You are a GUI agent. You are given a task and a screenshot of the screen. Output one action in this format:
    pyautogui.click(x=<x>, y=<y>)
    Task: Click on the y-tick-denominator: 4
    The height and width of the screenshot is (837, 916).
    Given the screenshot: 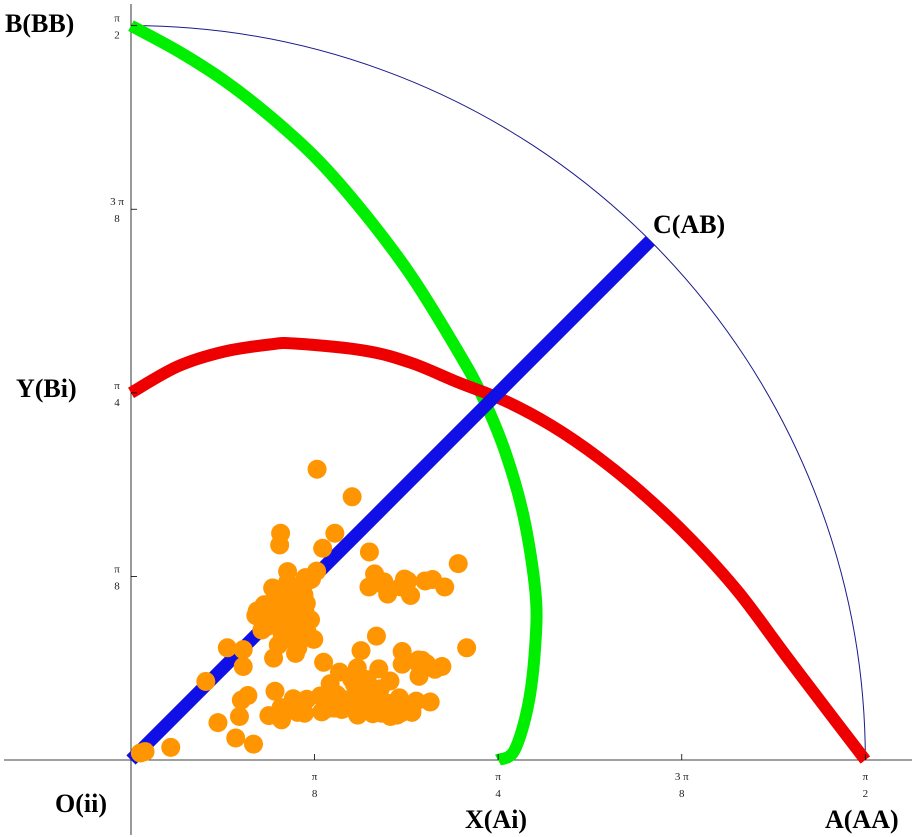 What is the action you would take?
    pyautogui.click(x=117, y=403)
    